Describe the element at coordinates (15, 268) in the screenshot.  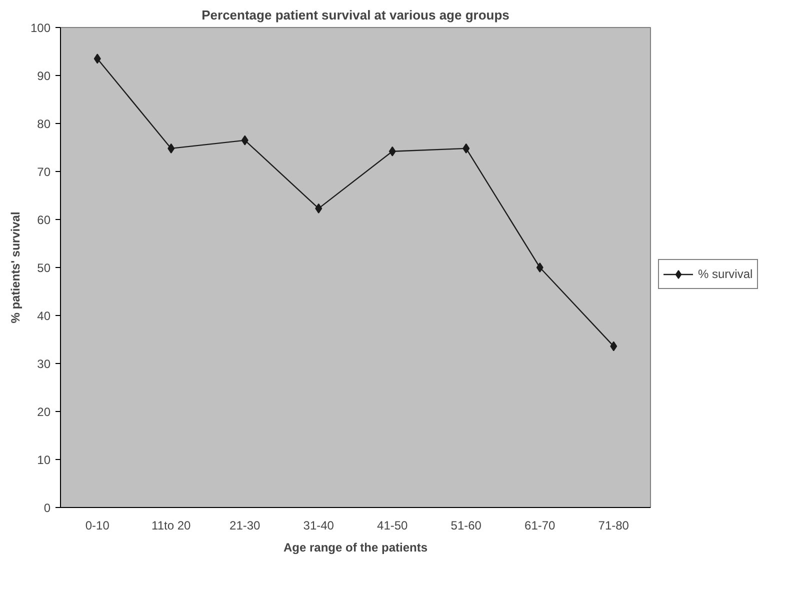
I see `y-axis-title: % patients' survival` at that location.